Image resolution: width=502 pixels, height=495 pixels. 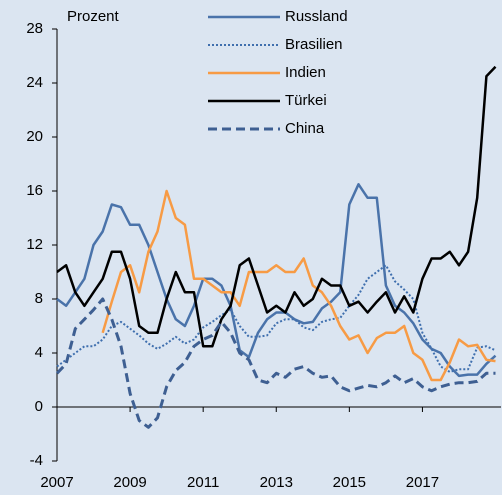 I want to click on legend-label: China, so click(x=305, y=128).